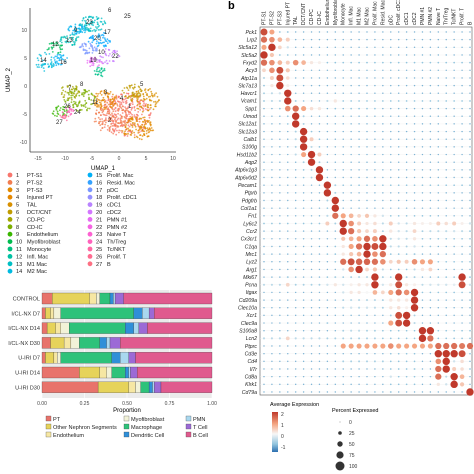 The width and height of the screenshot is (474, 474). Describe the element at coordinates (336, 12) in the screenshot. I see `dot-cluster-label: Myofibroblast` at that location.